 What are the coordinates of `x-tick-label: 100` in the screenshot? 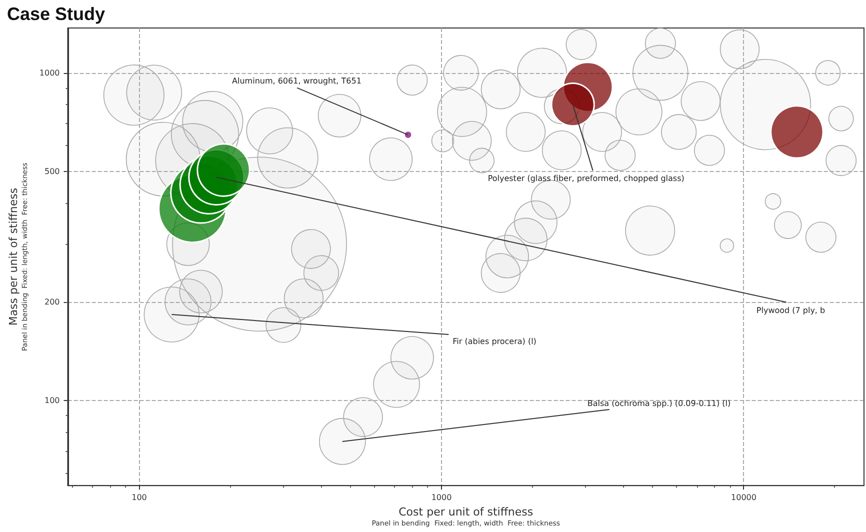 It's located at (139, 497).